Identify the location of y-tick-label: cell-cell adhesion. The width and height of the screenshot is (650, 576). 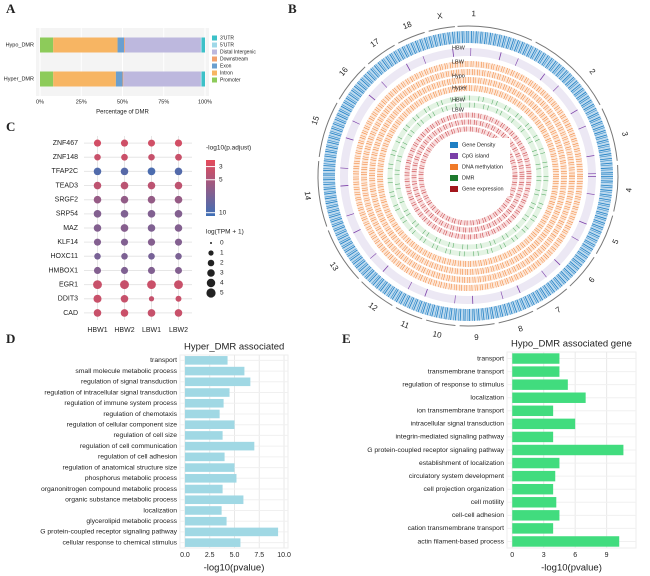
(478, 515).